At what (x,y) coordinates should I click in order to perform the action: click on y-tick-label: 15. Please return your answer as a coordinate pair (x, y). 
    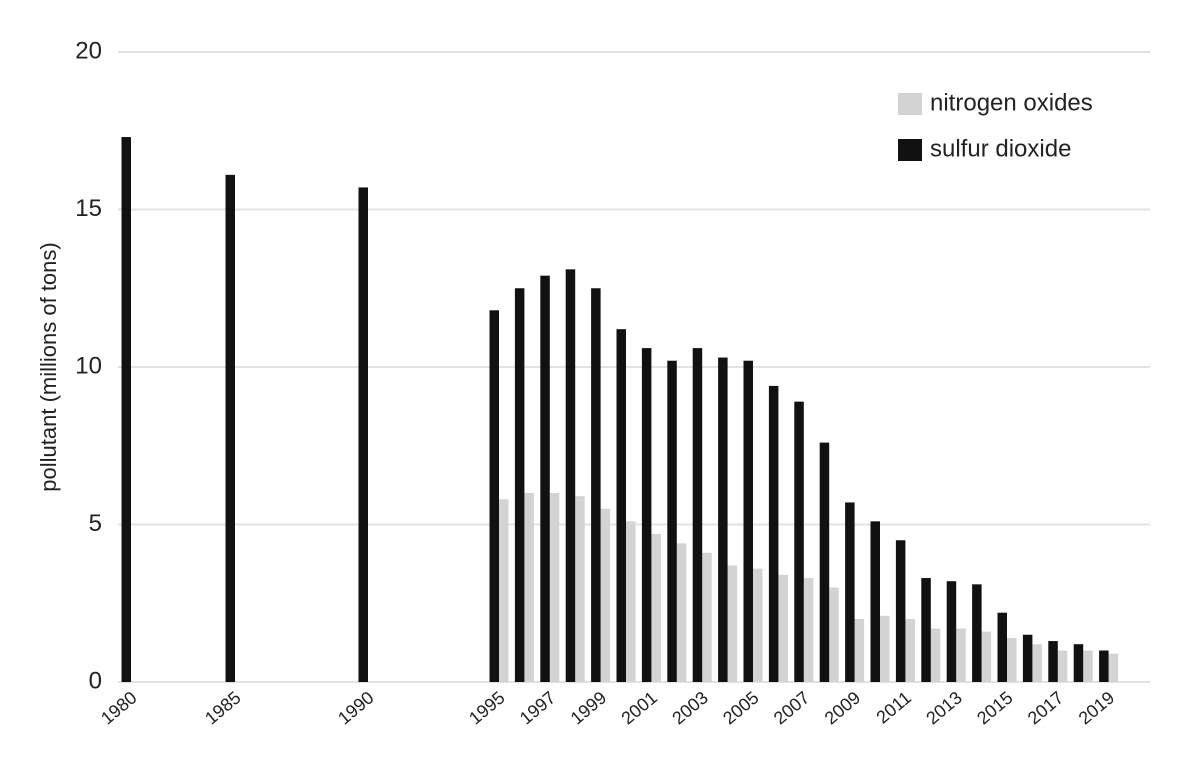
    Looking at the image, I should click on (88, 208).